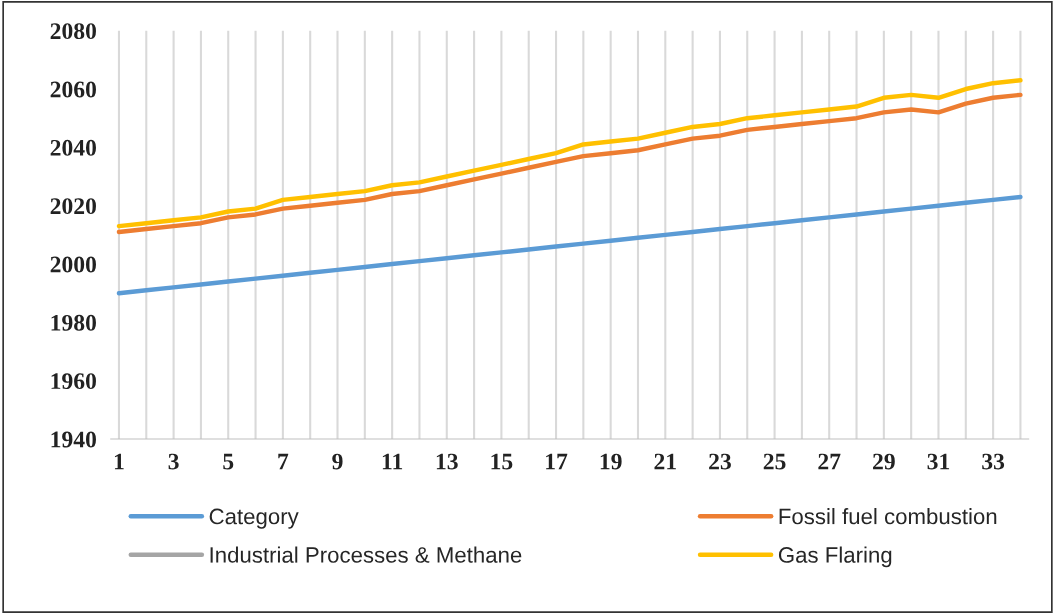 The width and height of the screenshot is (1055, 614). I want to click on y-tick-label: 1960, so click(73, 381).